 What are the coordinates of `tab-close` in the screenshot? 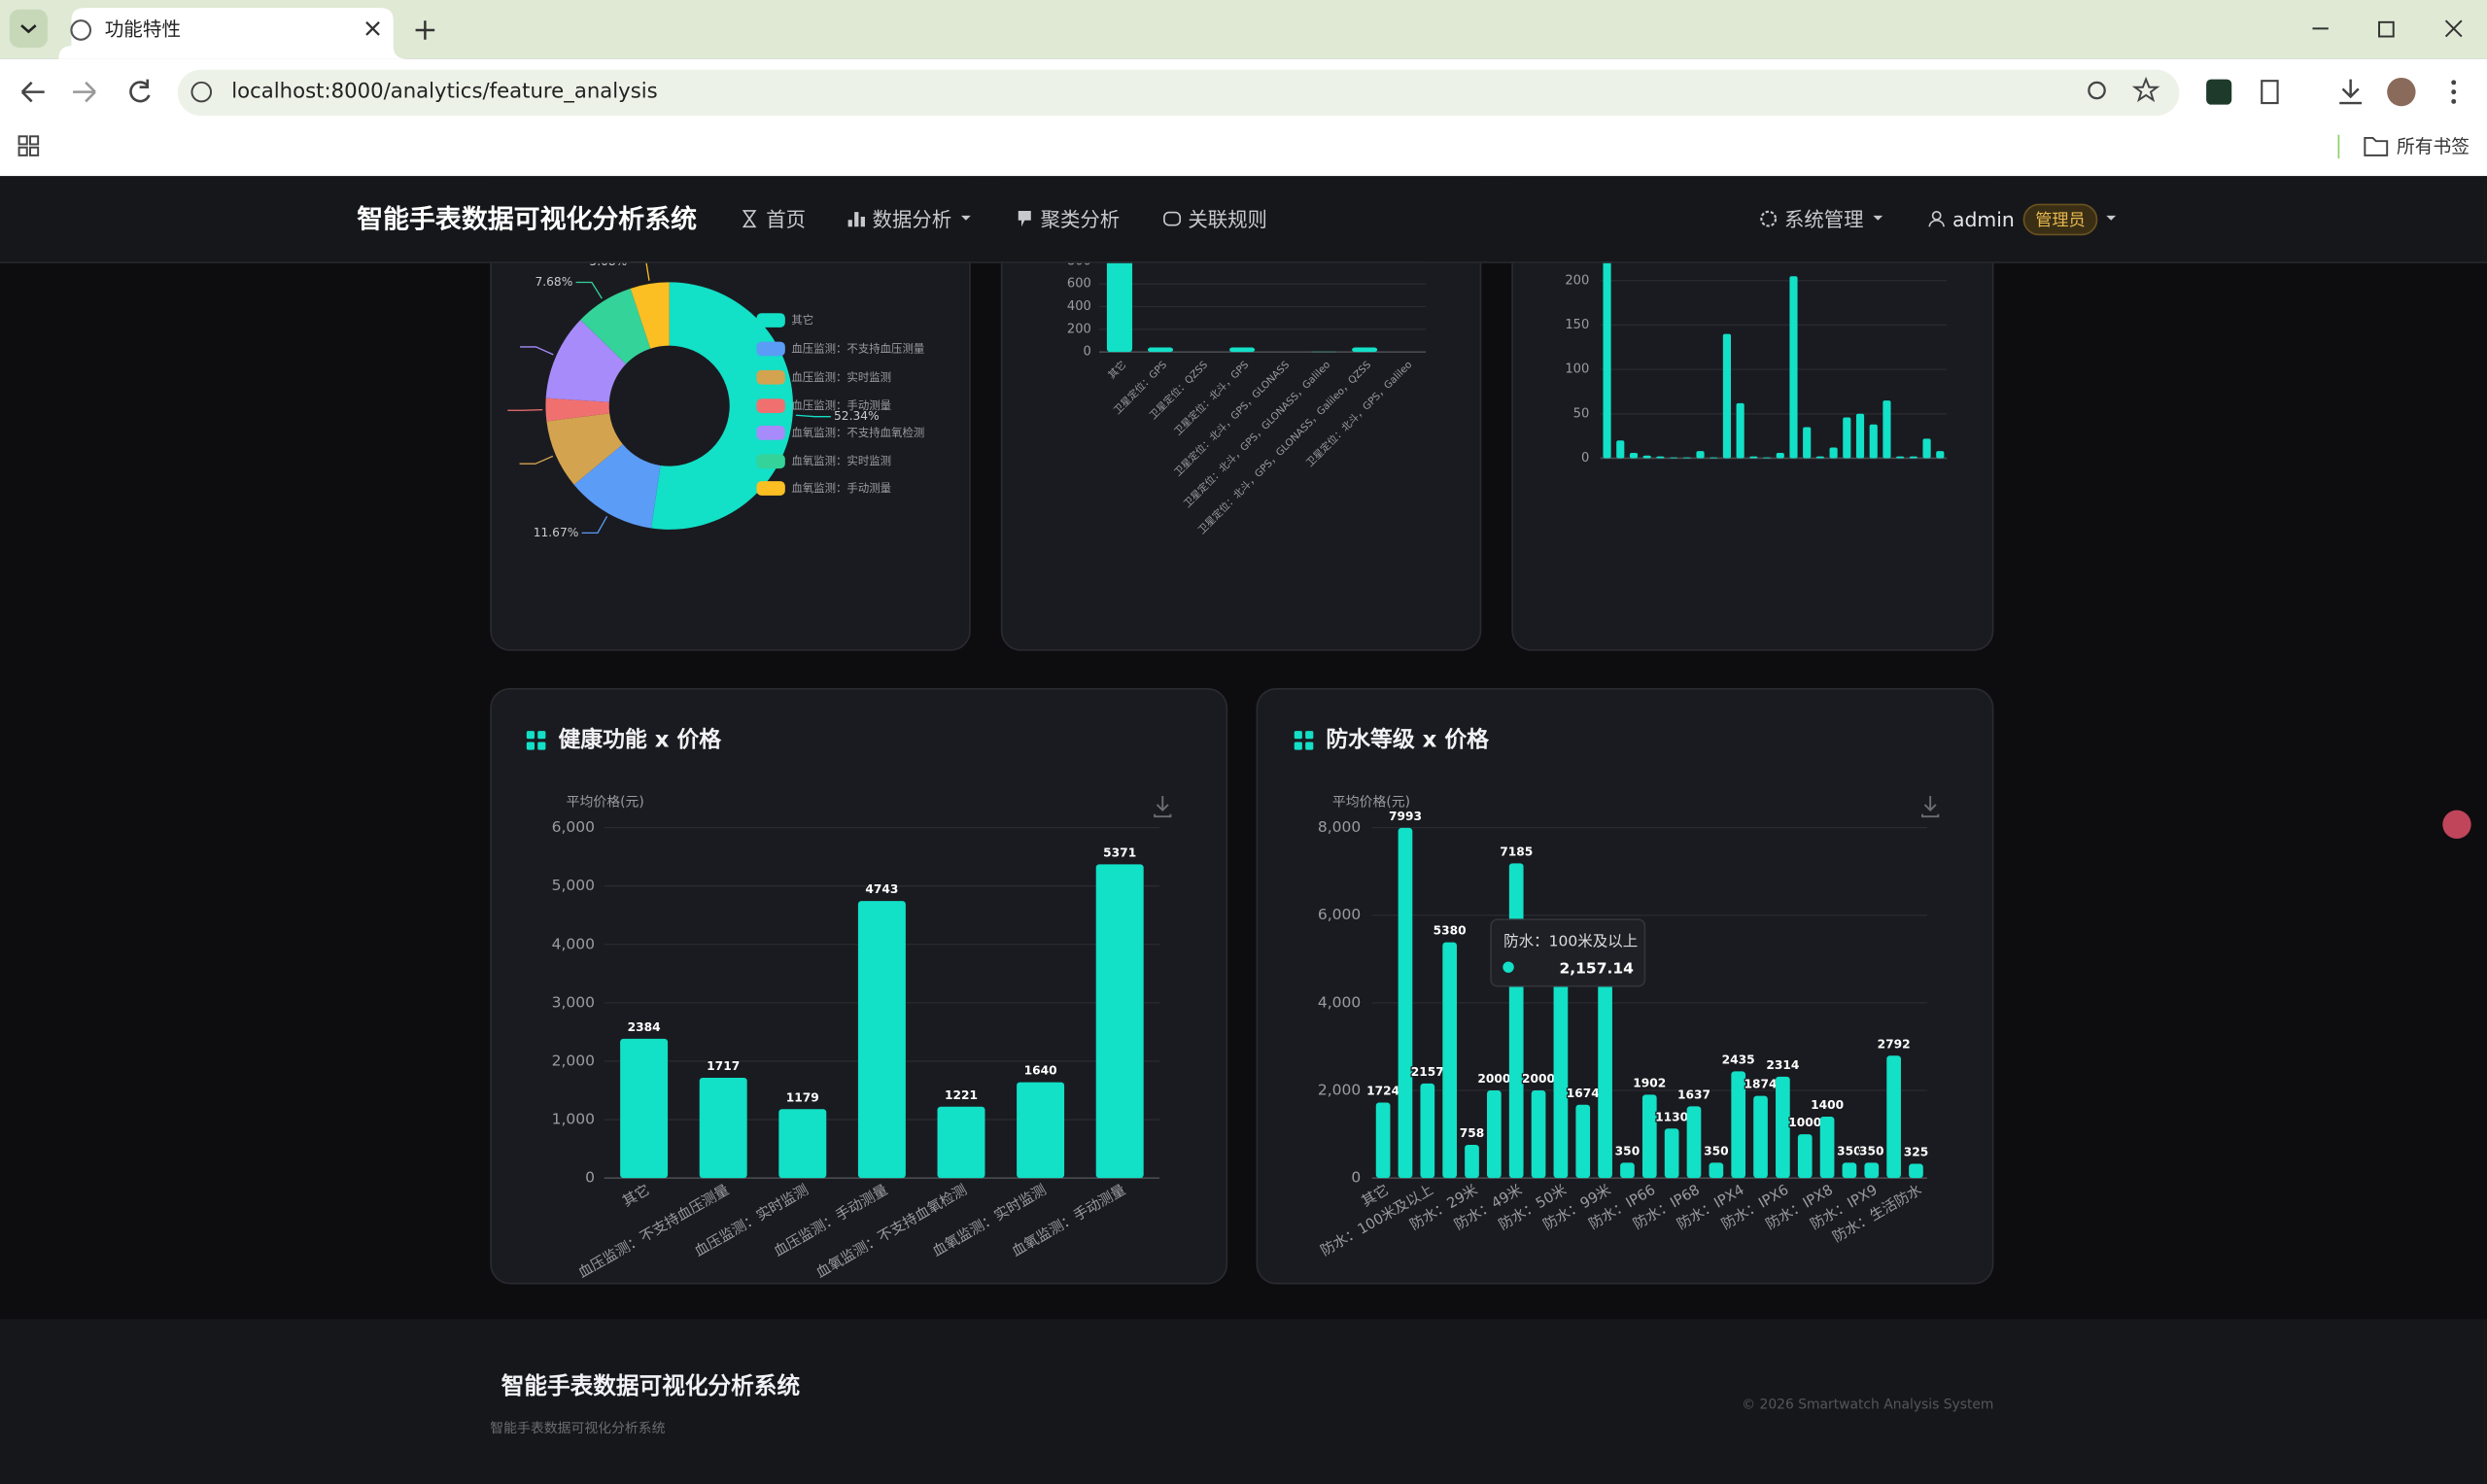 It's located at (372, 28).